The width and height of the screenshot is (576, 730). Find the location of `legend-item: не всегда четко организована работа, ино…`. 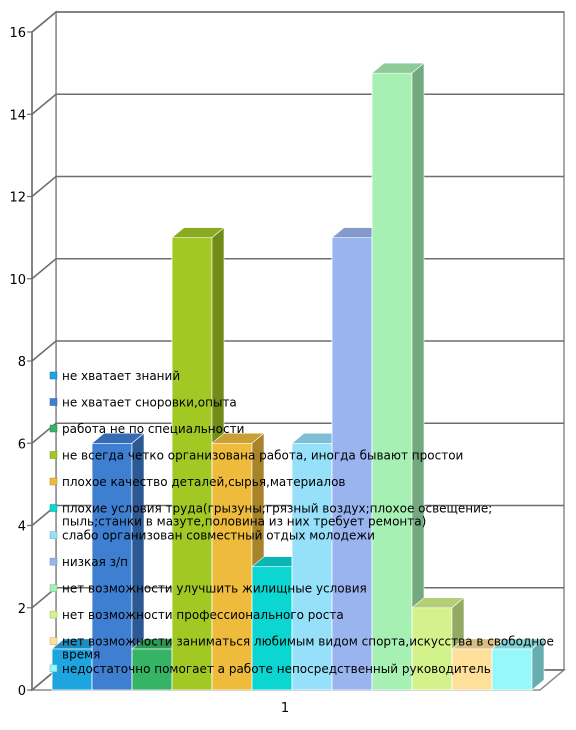

legend-item: не всегда четко организована работа, ино… is located at coordinates (256, 456).